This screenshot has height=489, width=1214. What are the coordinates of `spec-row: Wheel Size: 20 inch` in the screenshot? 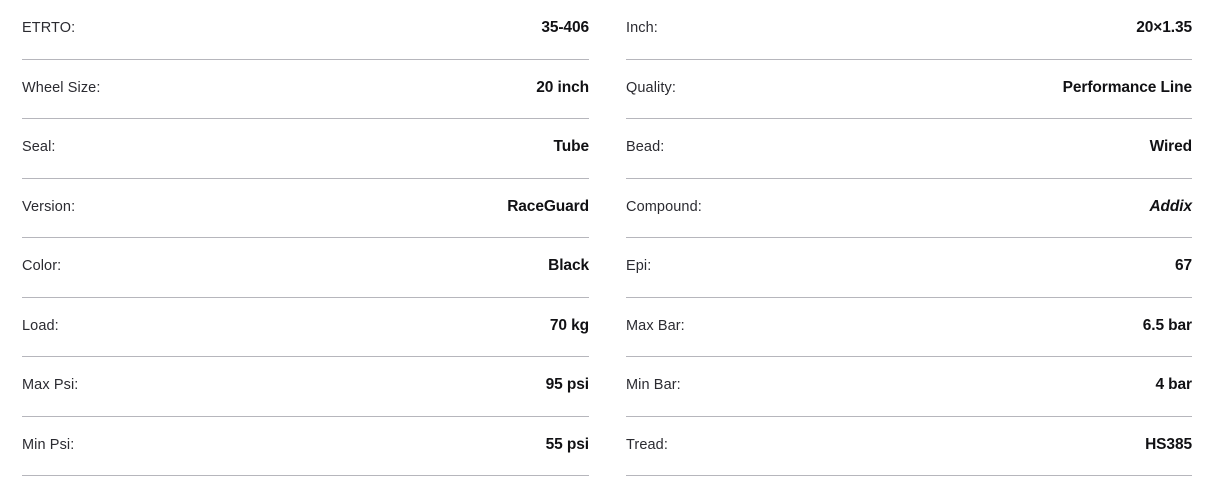 It's located at (305, 89).